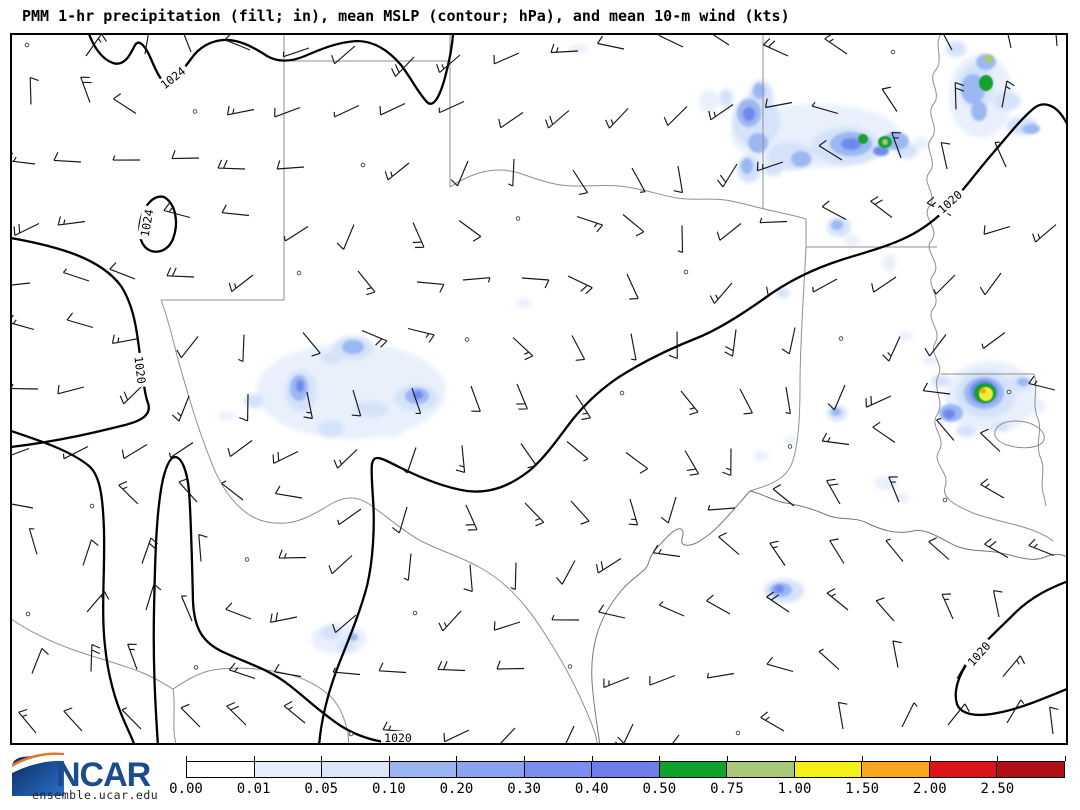 This screenshot has height=810, width=1080. I want to click on ncar-logo: NCAR ensemble.ucar.edu, so click(110, 778).